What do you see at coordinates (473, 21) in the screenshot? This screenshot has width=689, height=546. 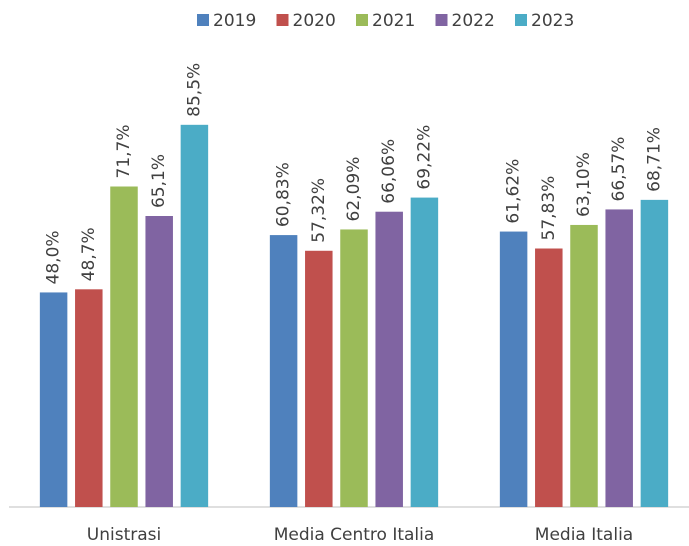 I see `legend-label: 2022` at bounding box center [473, 21].